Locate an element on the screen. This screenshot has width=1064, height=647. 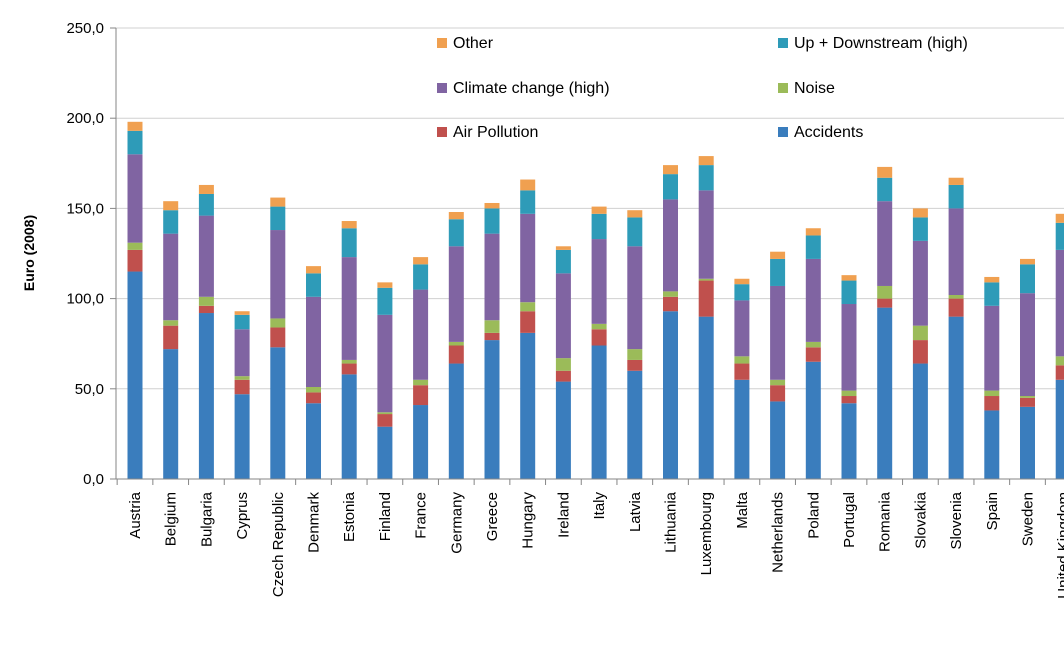
x-category-label: Romania is located at coordinates (885, 521).